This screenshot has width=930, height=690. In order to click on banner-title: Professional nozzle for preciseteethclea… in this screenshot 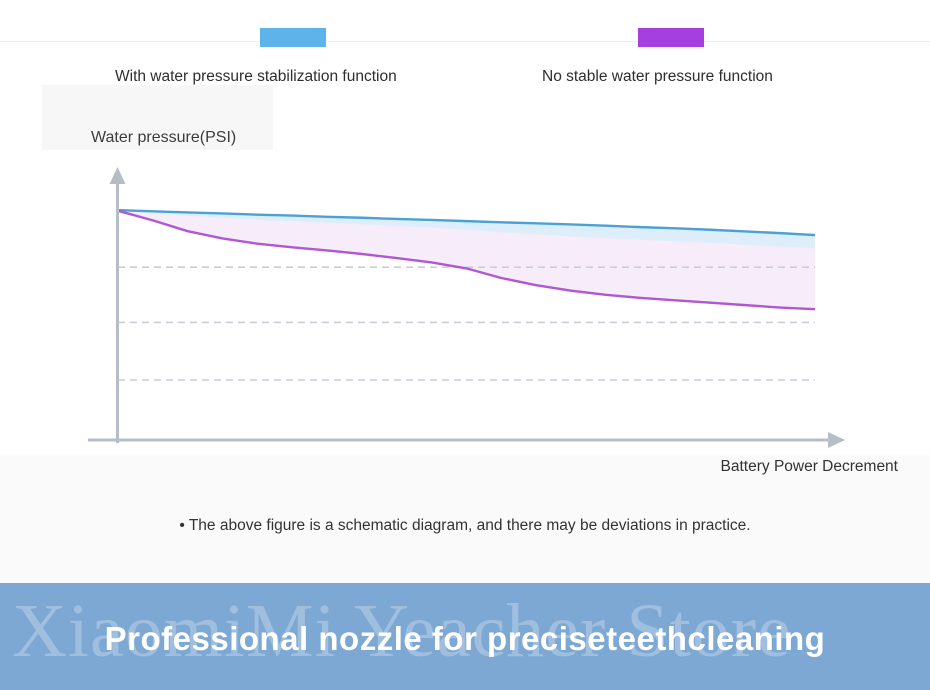, I will do `click(465, 638)`.